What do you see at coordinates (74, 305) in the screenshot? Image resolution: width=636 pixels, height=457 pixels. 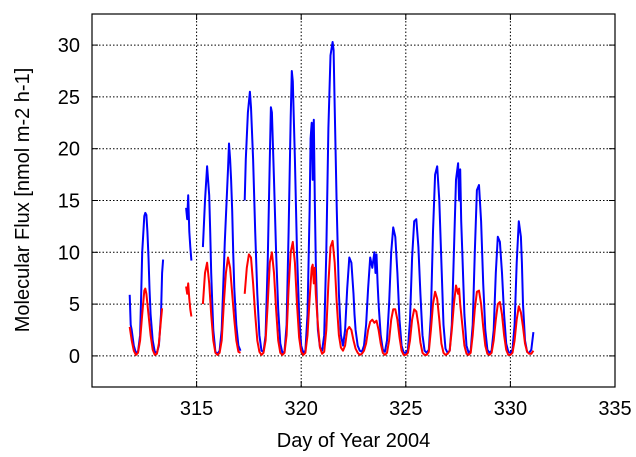 I see `y-tick-label: 5` at bounding box center [74, 305].